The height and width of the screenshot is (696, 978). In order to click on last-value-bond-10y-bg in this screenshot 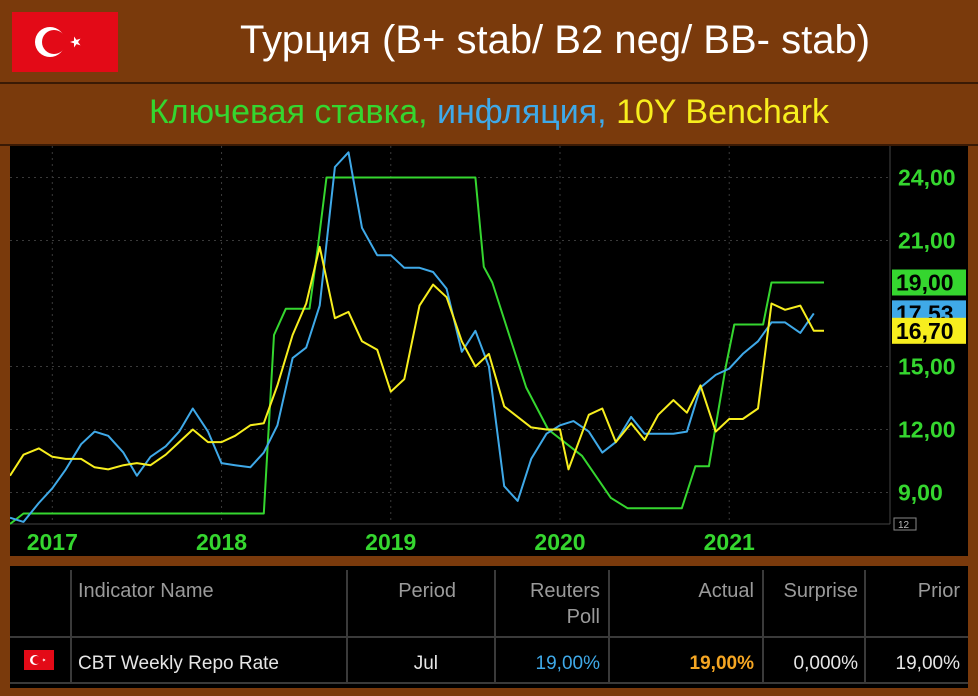, I will do `click(929, 330)`.